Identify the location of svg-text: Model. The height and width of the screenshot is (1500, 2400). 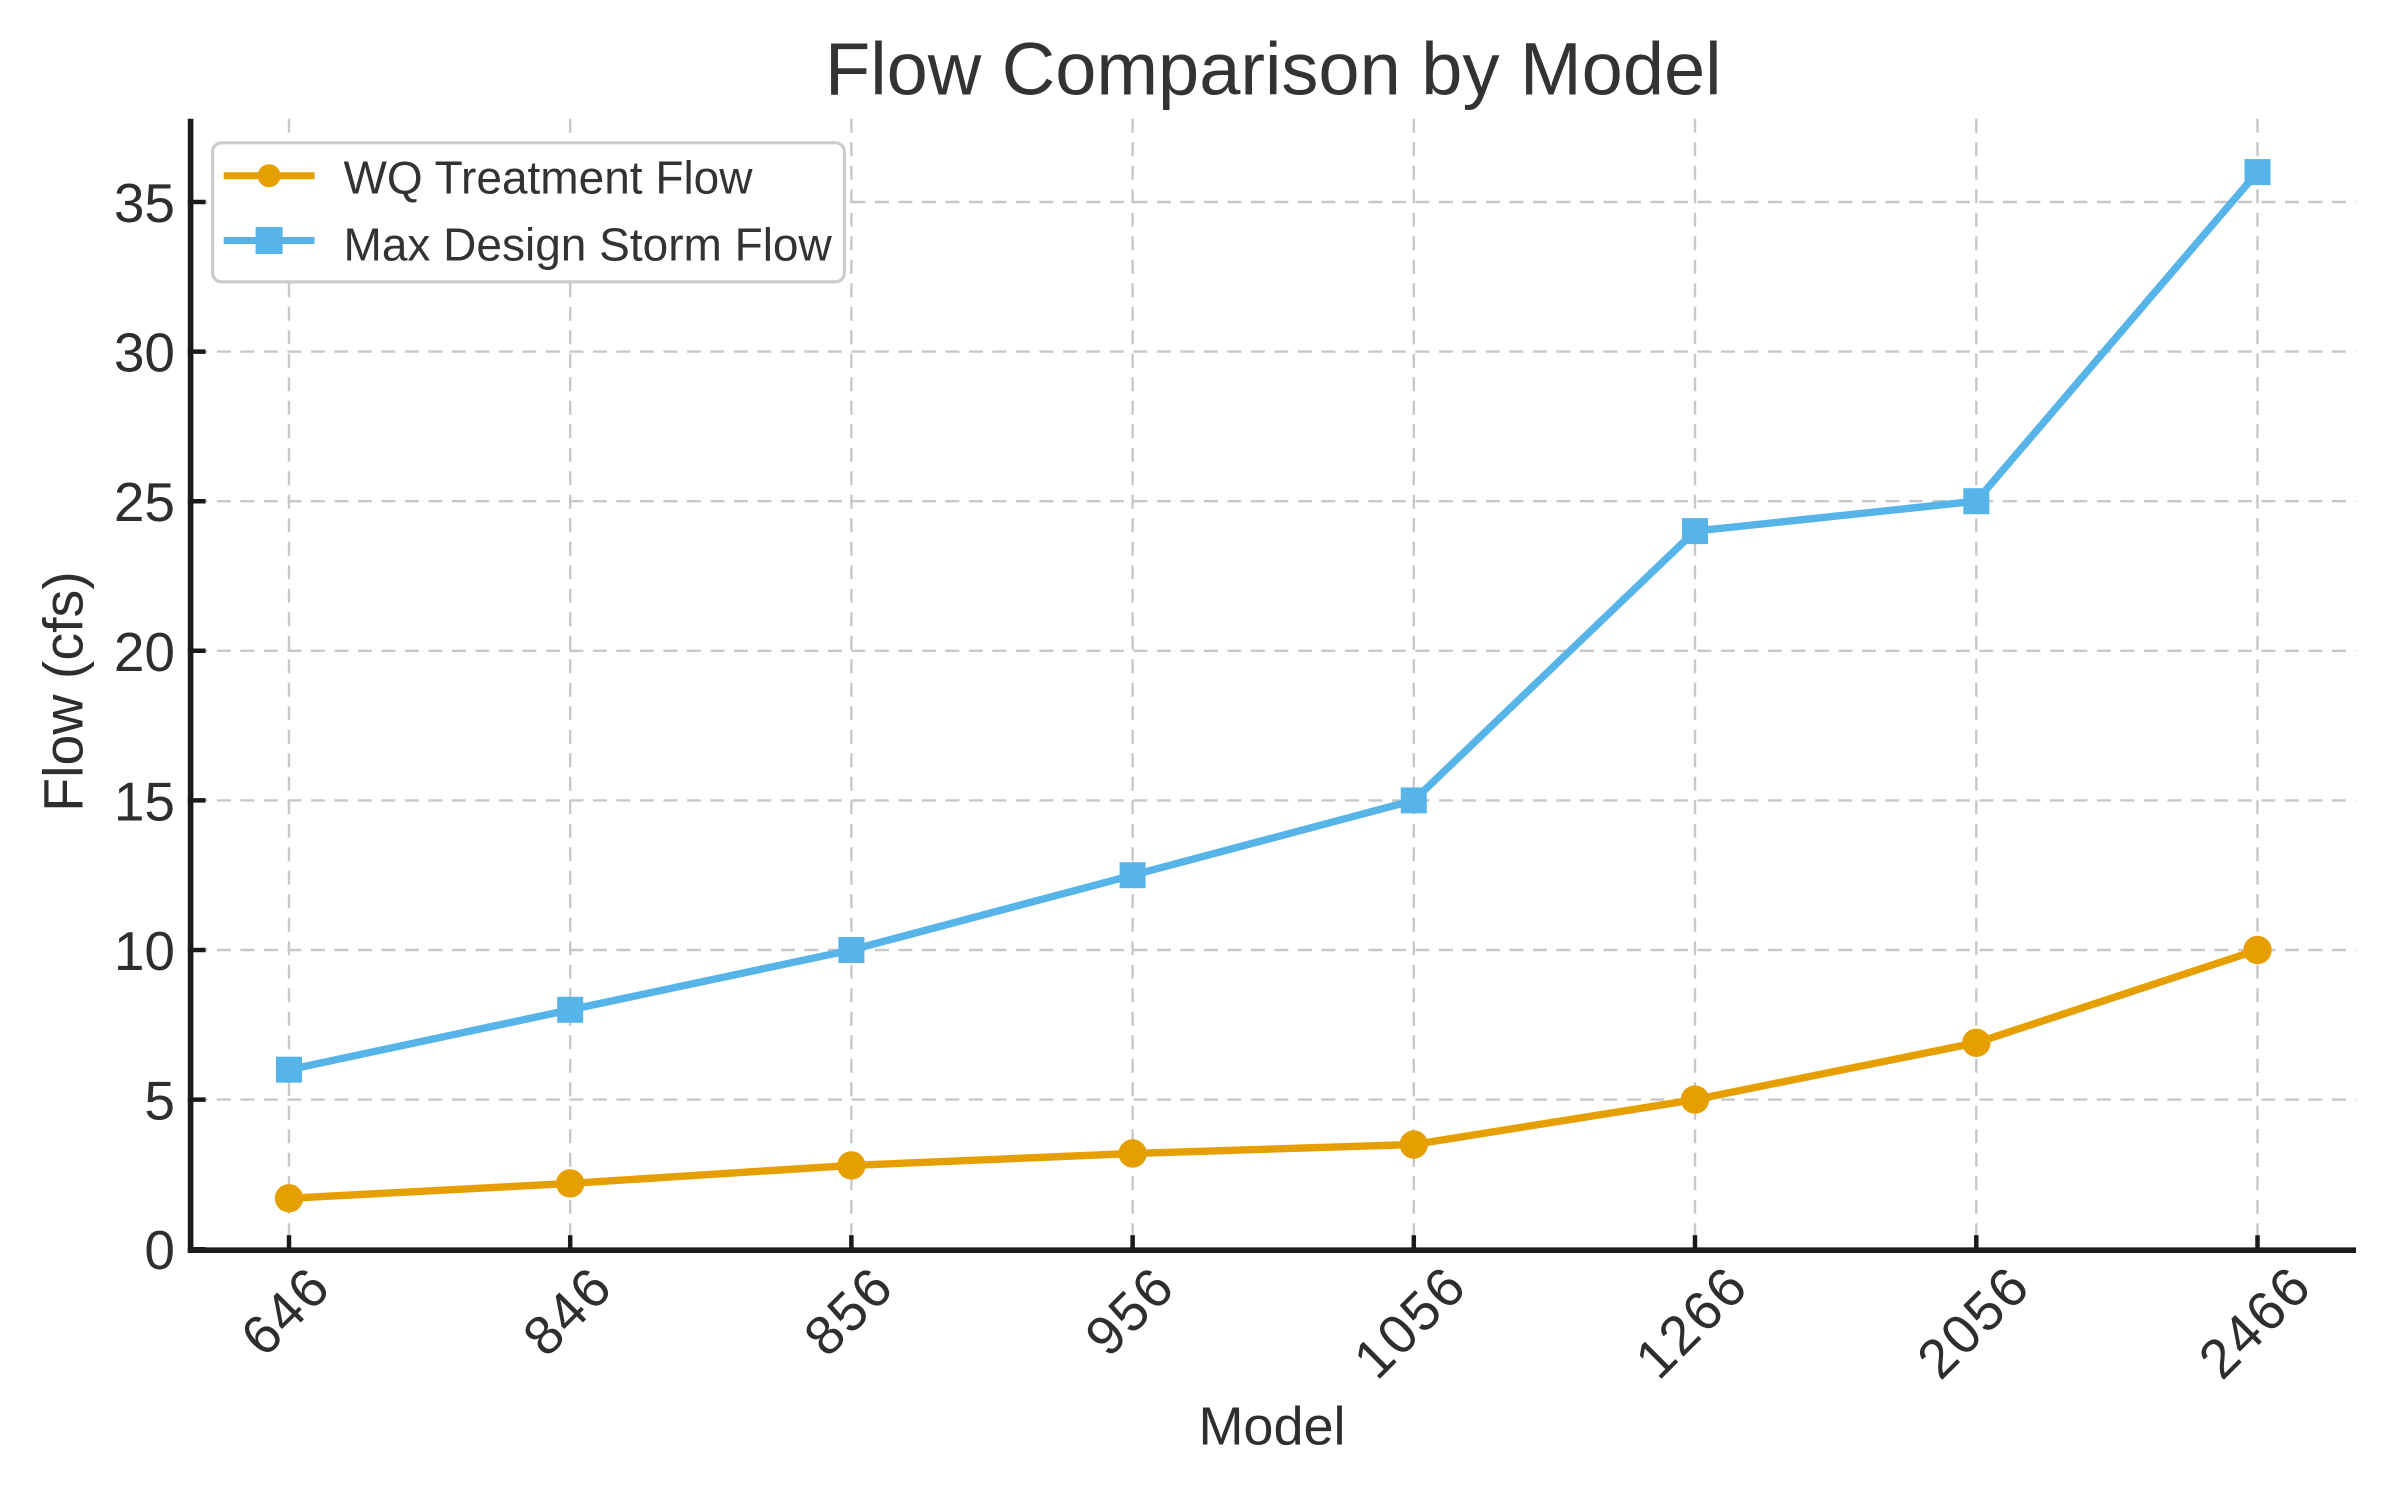
(1271, 1427).